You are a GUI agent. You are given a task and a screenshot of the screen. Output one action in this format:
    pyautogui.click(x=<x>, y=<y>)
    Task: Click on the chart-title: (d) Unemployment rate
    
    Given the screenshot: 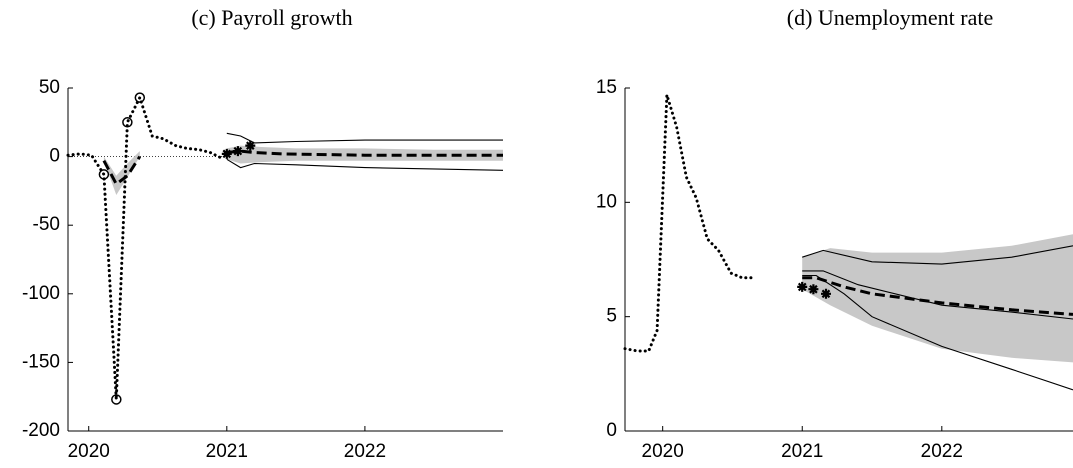 What is the action you would take?
    pyautogui.click(x=890, y=17)
    